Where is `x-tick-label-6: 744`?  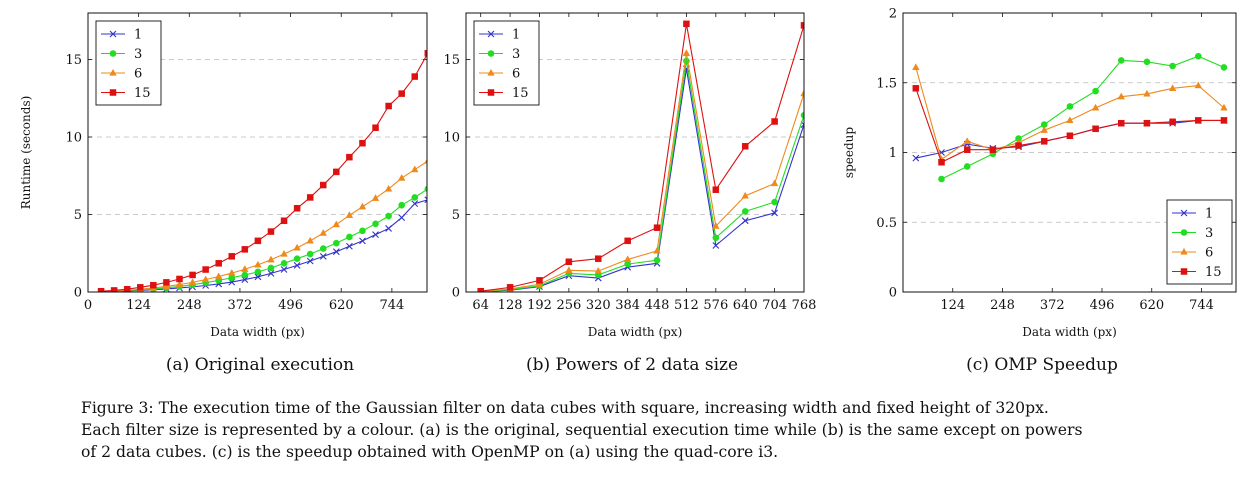 x-tick-label-6: 744 is located at coordinates (391, 305).